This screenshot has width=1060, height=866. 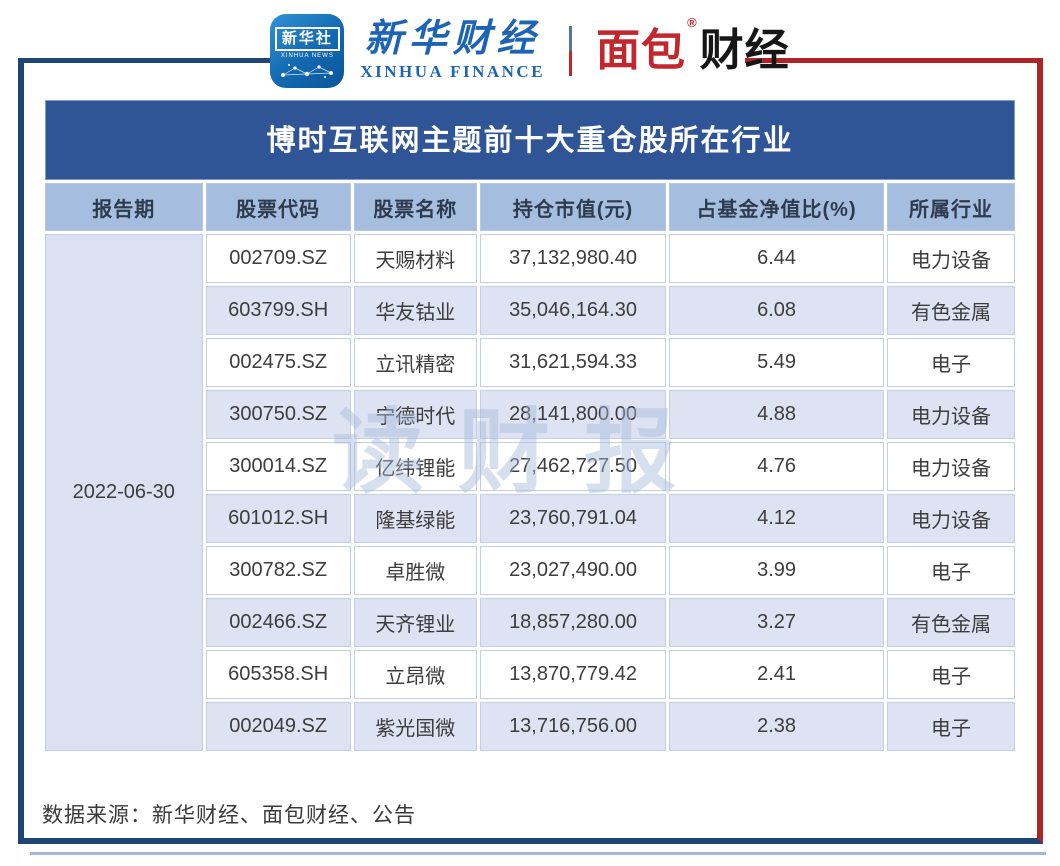 What do you see at coordinates (278, 570) in the screenshot?
I see `stock-code-cell: 300782.SZ` at bounding box center [278, 570].